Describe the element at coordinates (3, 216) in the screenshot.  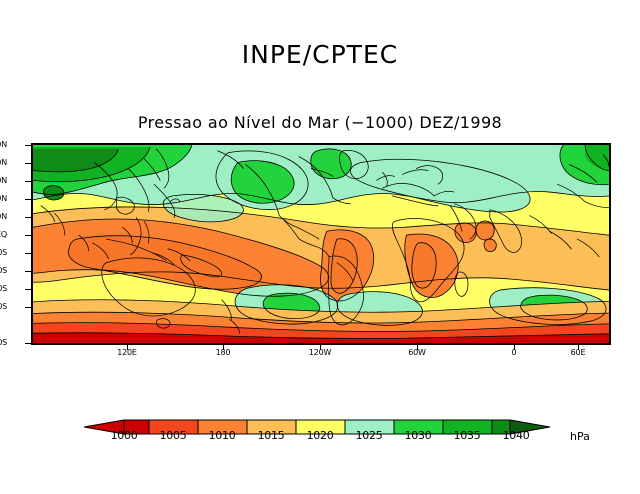
I see `ytick-label-10n: 10N` at that location.